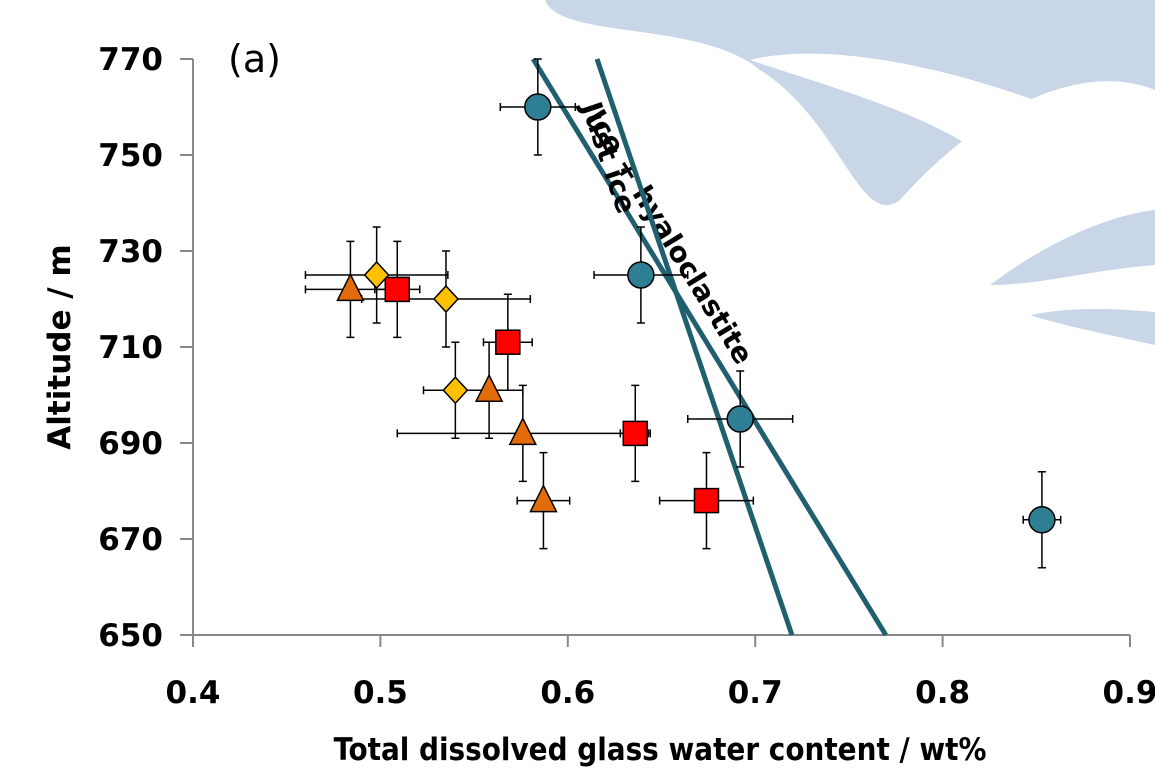 This screenshot has height=773, width=1155. Describe the element at coordinates (1129, 693) in the screenshot. I see `x-tick-label: 0.9` at that location.